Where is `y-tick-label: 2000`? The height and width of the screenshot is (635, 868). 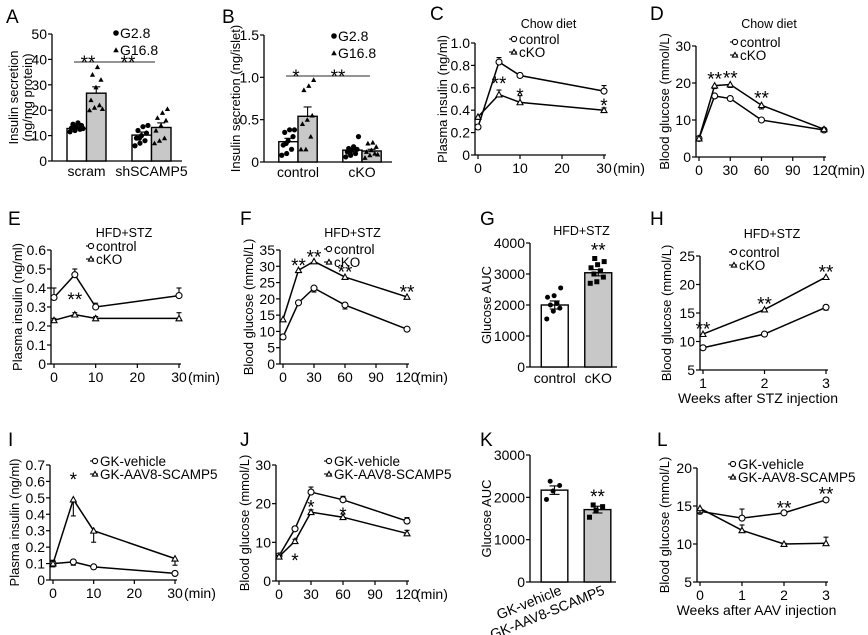 y-tick-label: 2000 is located at coordinates (509, 305).